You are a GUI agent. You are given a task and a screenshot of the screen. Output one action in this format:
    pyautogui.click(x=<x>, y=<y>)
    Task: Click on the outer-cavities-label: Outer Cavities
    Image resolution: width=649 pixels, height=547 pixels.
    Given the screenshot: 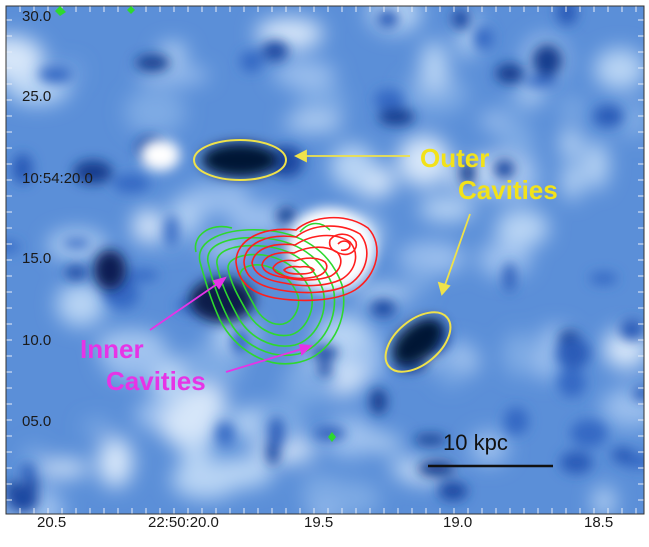 What is the action you would take?
    pyautogui.click(x=489, y=174)
    